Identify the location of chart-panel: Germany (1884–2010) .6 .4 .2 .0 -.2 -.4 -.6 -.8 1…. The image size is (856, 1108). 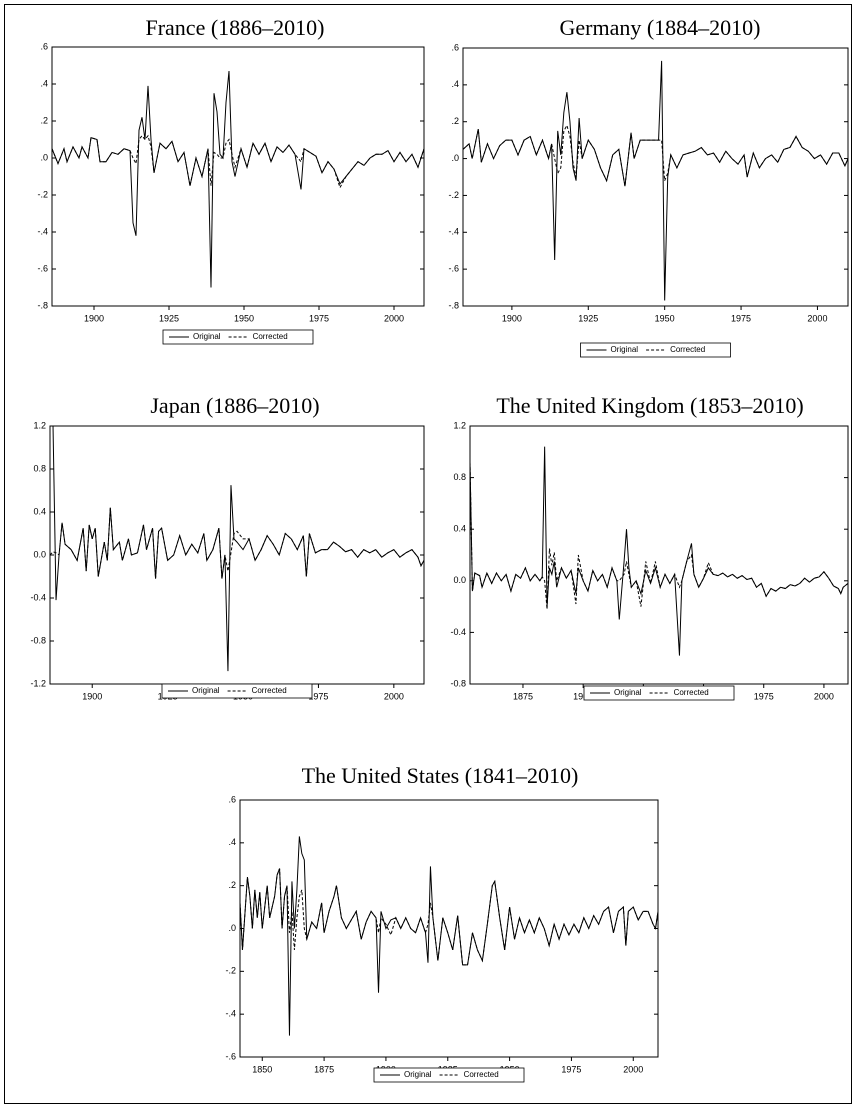
(648, 186).